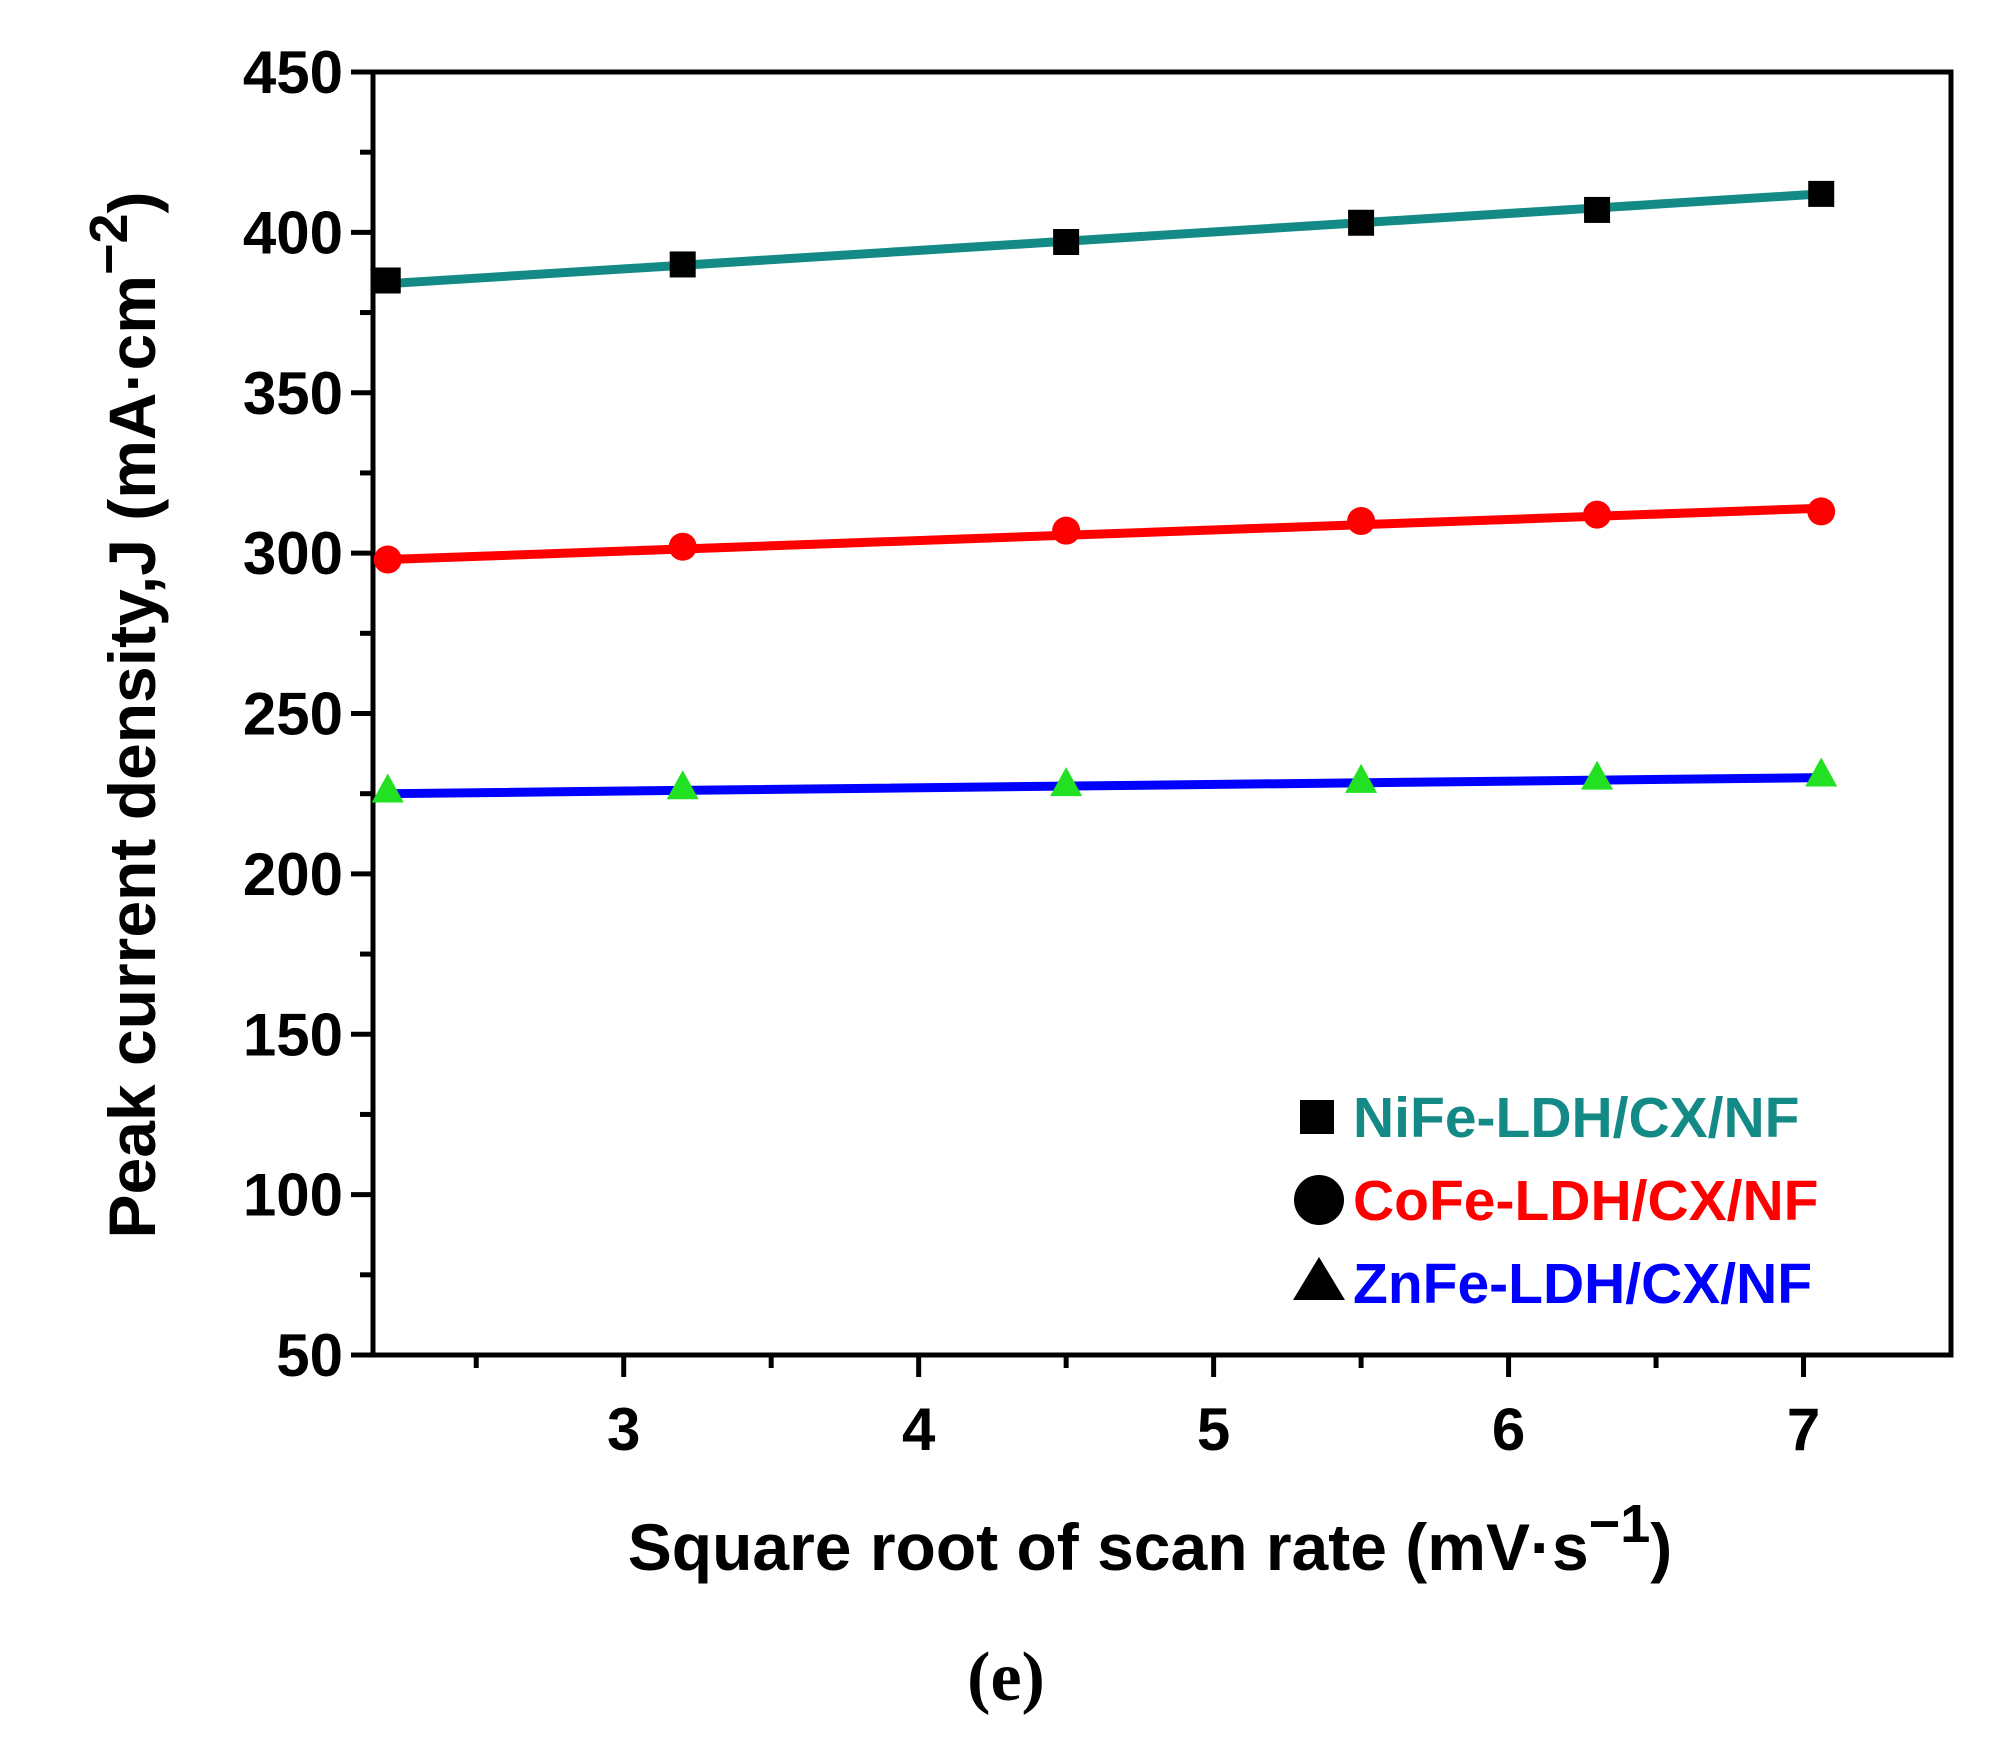 The width and height of the screenshot is (2002, 1753). What do you see at coordinates (1104, 786) in the screenshot?
I see `fit-line-znfe` at bounding box center [1104, 786].